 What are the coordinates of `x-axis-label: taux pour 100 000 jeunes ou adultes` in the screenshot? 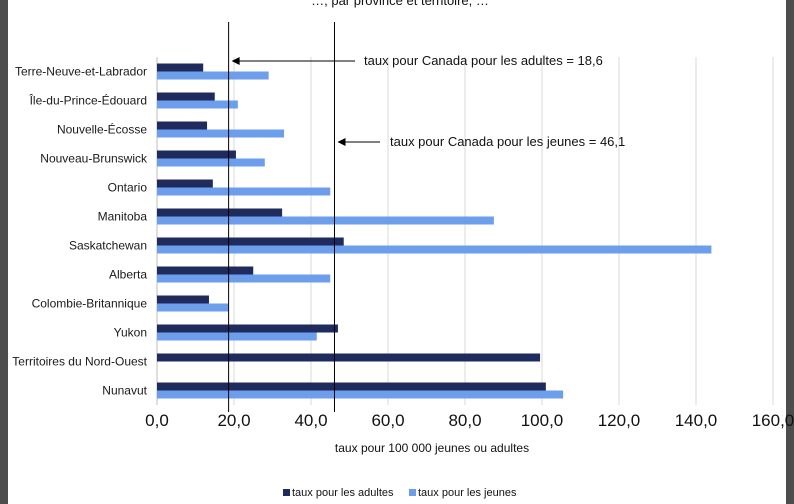 It's located at (432, 448).